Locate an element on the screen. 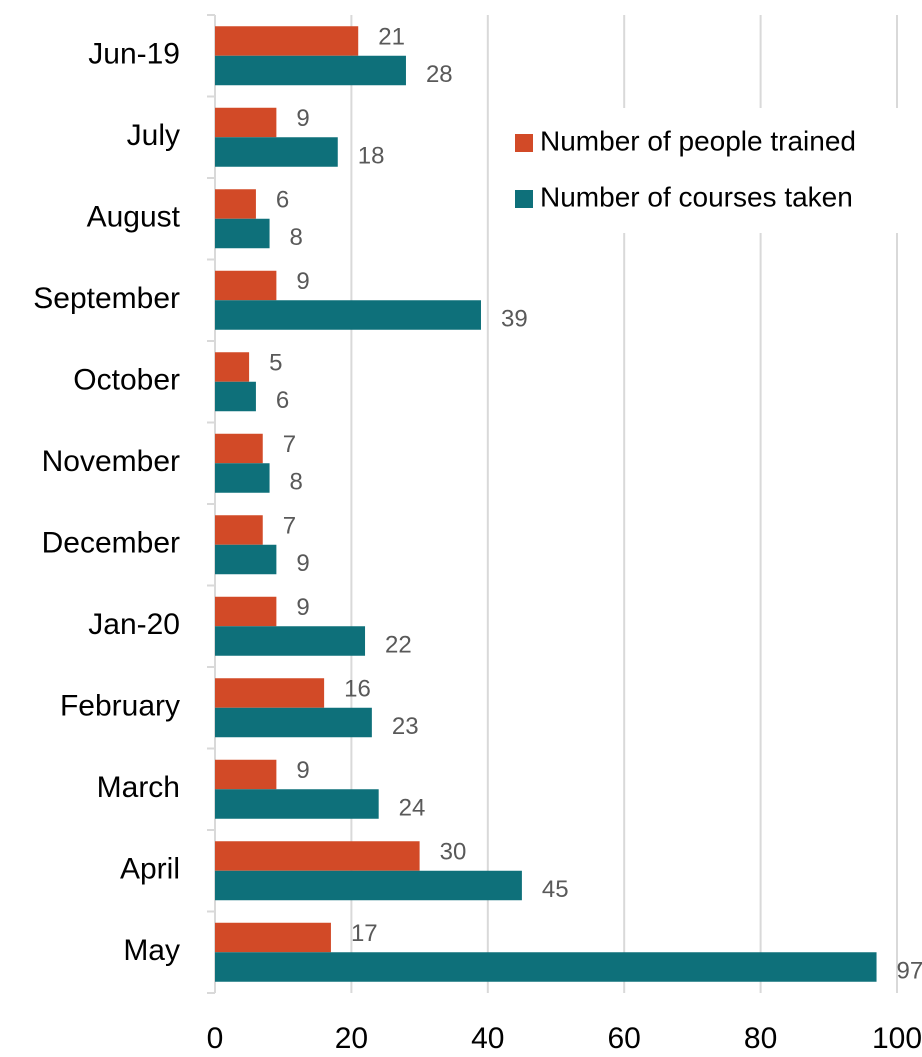 This screenshot has width=922, height=1057. x-tick-label: 40 is located at coordinates (487, 1038).